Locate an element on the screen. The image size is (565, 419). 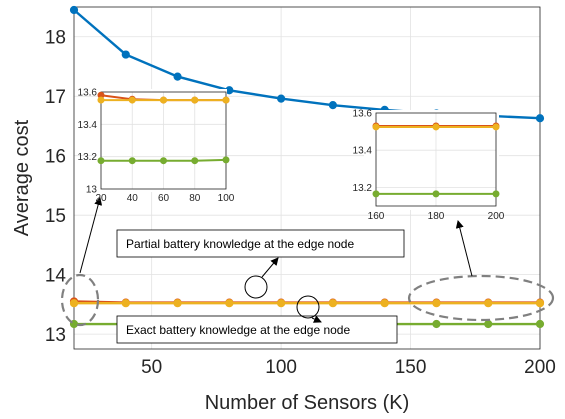
inset-right-x-tick-label: 160 is located at coordinates (376, 216).